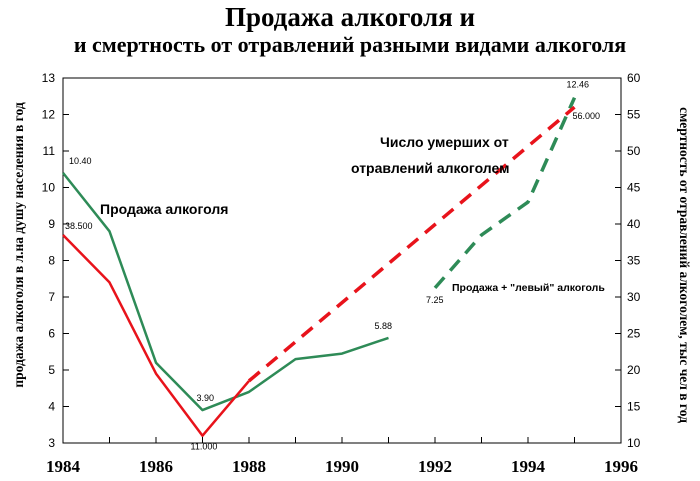  Describe the element at coordinates (435, 466) in the screenshot. I see `x-tick-label: 1992` at that location.